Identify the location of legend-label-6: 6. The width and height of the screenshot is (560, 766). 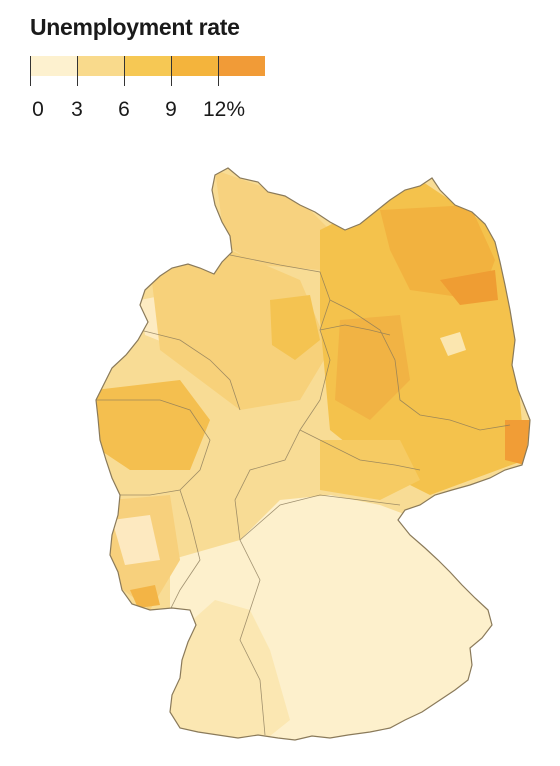
(124, 109).